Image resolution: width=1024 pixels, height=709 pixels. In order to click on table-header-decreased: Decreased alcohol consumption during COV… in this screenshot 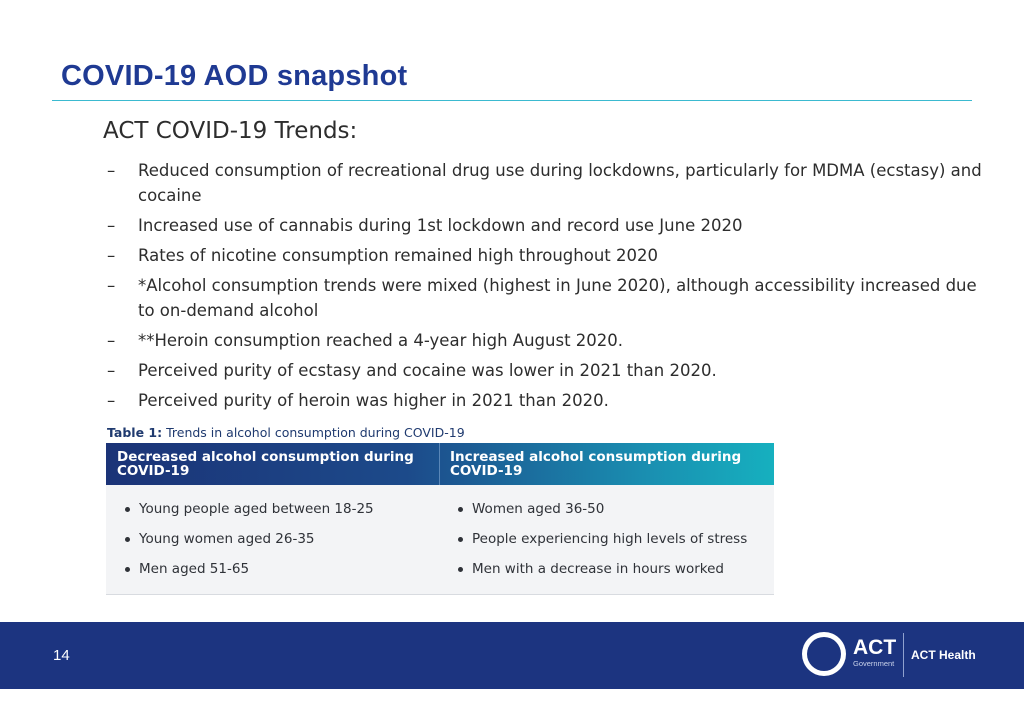, I will do `click(265, 464)`.